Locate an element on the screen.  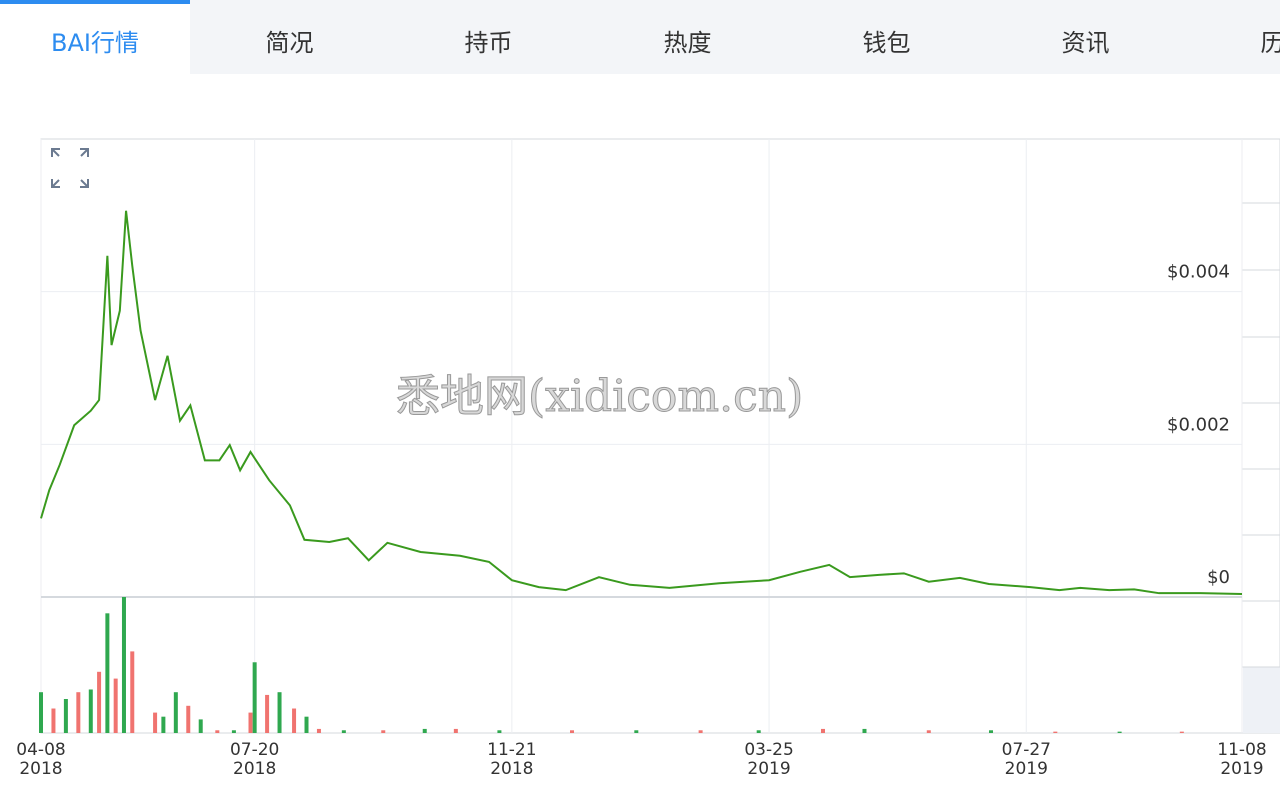
tab: 持币 is located at coordinates (488, 43).